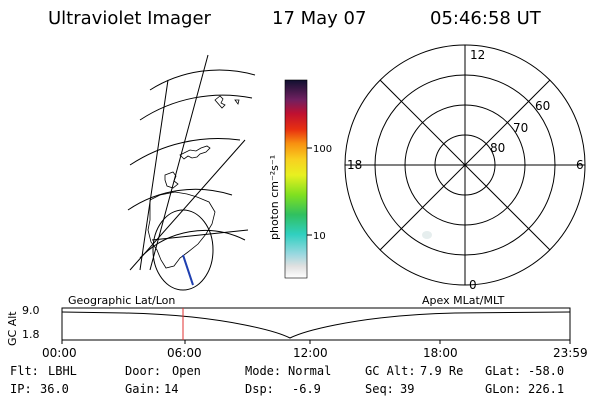  What do you see at coordinates (54, 389) in the screenshot?
I see `ip-value: 36.0` at bounding box center [54, 389].